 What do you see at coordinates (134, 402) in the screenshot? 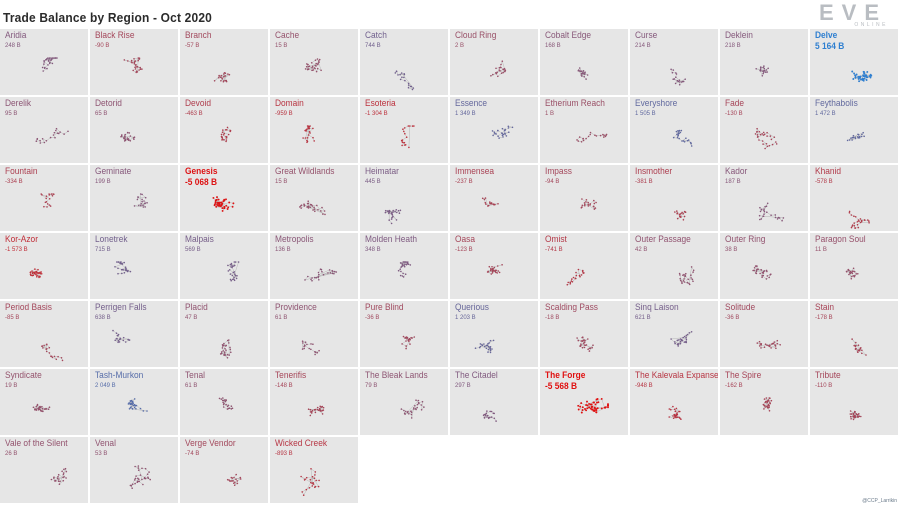
I see `region-cell: Tash-Murkon 2 049 B` at bounding box center [134, 402].